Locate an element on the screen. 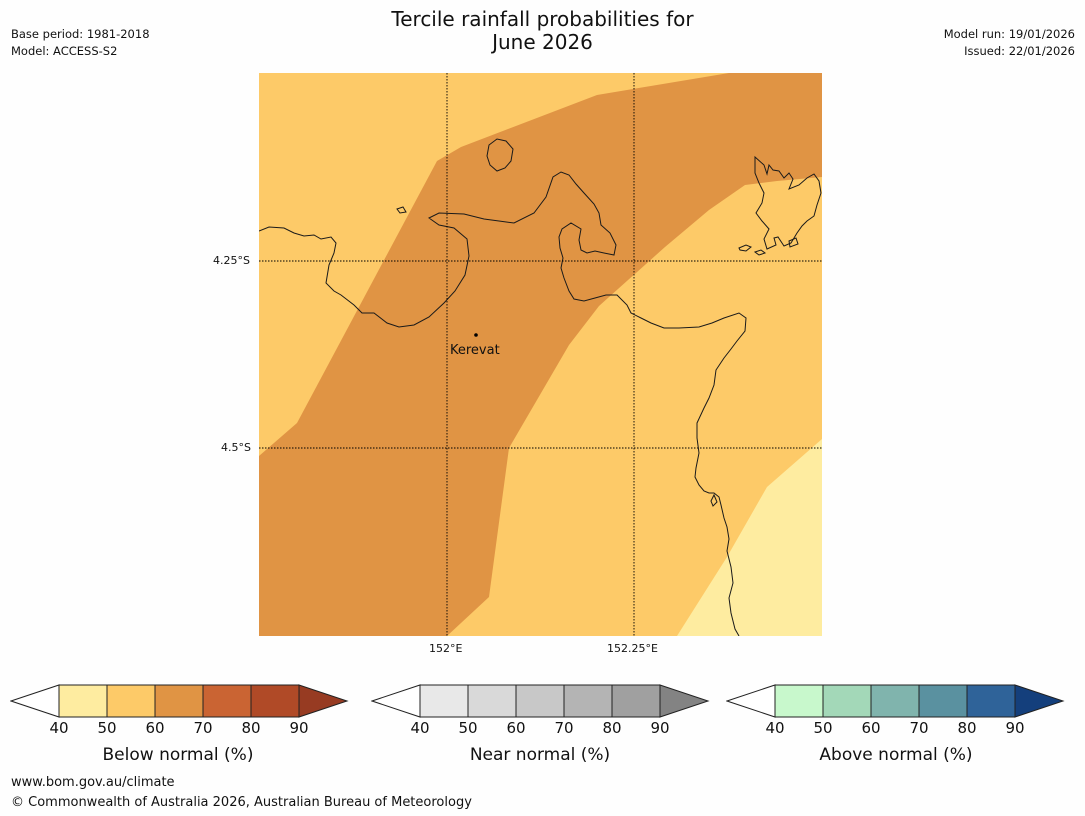 This screenshot has height=816, width=1085. above-normal-label: Above normal (%) is located at coordinates (896, 755).